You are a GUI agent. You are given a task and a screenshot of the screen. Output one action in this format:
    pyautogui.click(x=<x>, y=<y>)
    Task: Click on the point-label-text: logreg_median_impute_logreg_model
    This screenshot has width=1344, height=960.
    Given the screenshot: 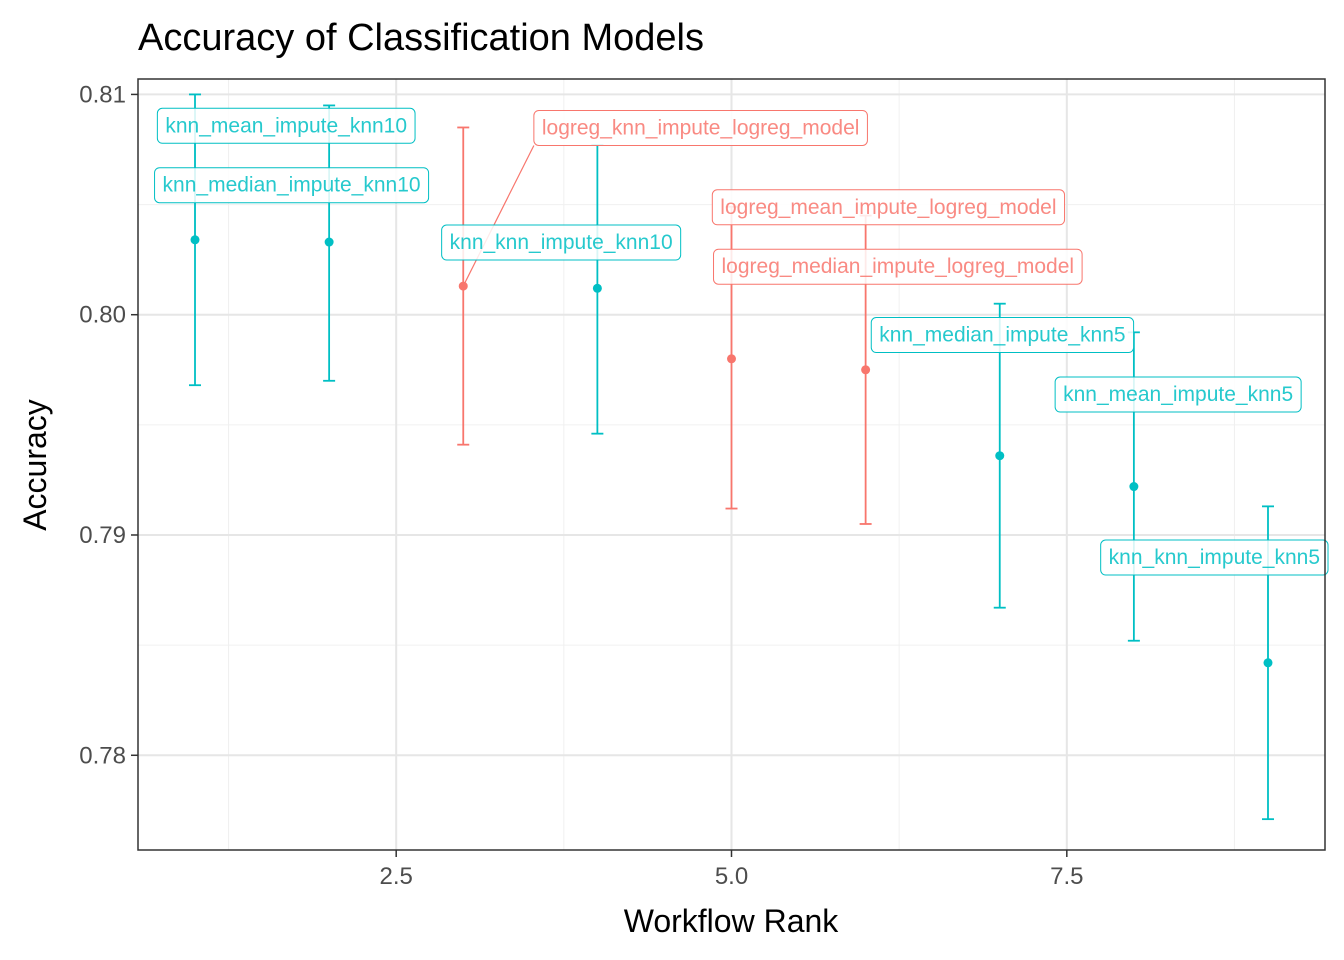 What is the action you would take?
    pyautogui.click(x=898, y=266)
    